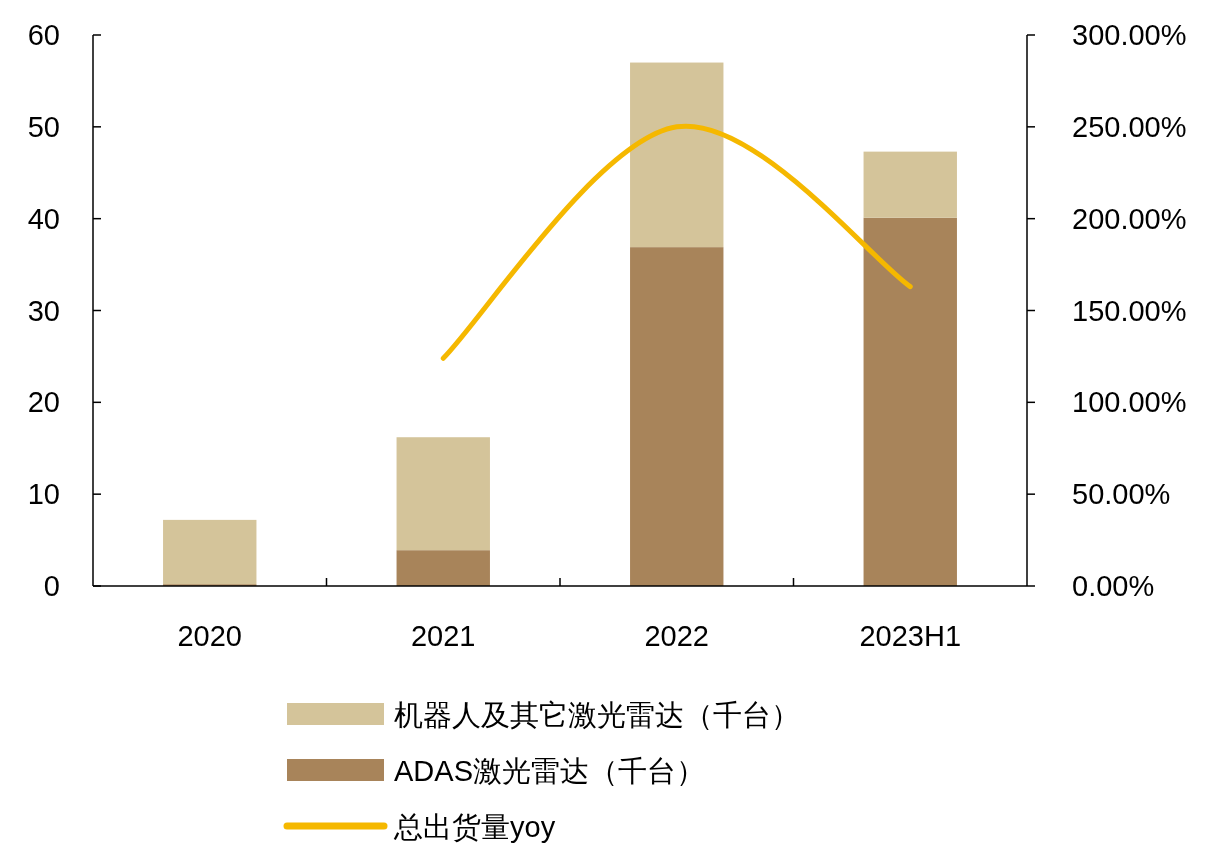 The width and height of the screenshot is (1231, 844). What do you see at coordinates (1129, 310) in the screenshot?
I see `y2-tick-label: 150.00%` at bounding box center [1129, 310].